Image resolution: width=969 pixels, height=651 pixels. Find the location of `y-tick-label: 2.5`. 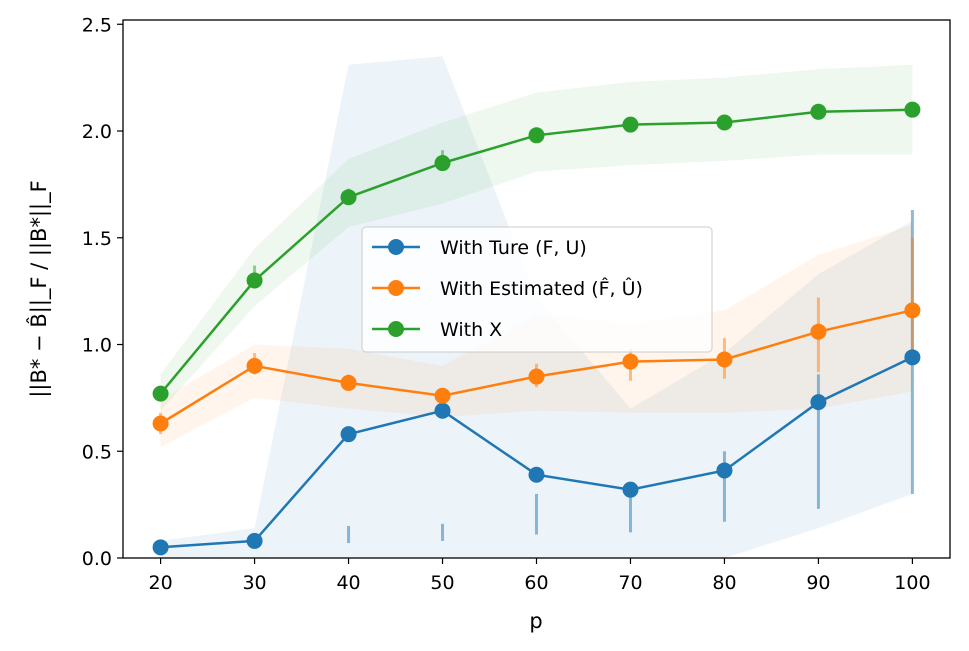

y-tick-label: 2.5 is located at coordinates (97, 25).